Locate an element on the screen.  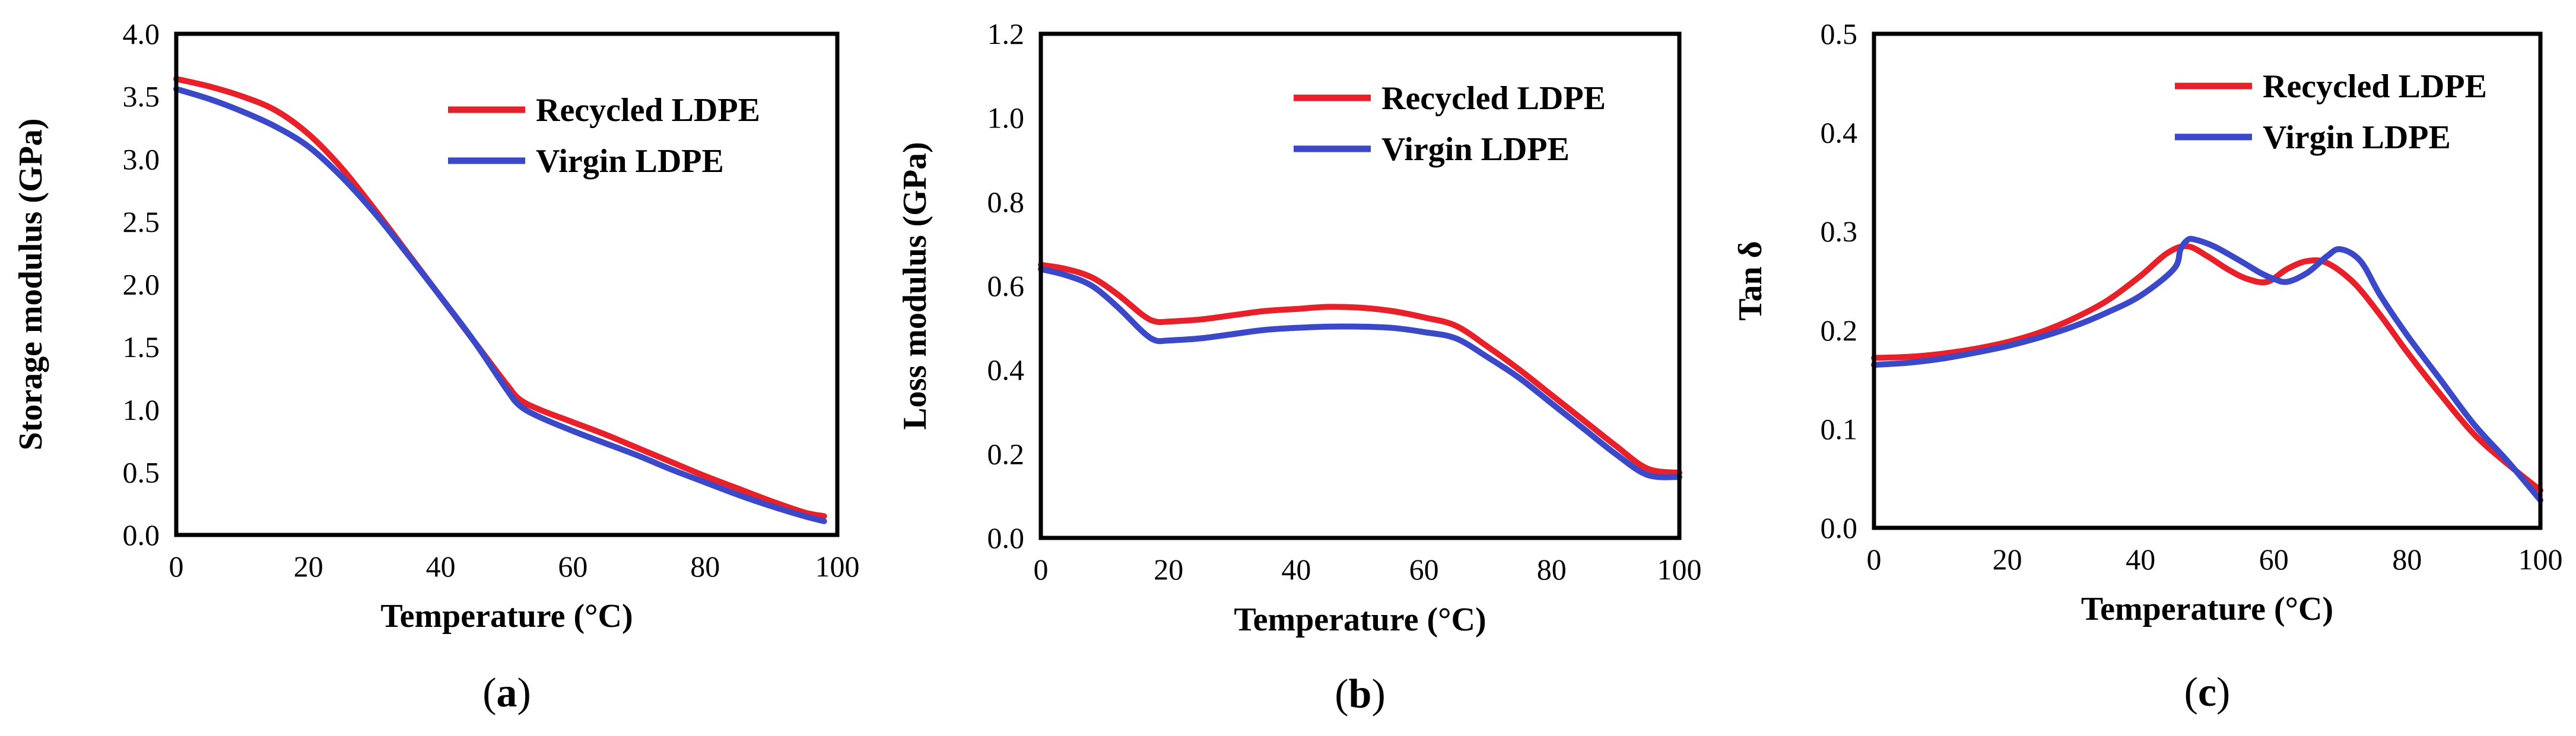
panel-label: (a) is located at coordinates (506, 693).